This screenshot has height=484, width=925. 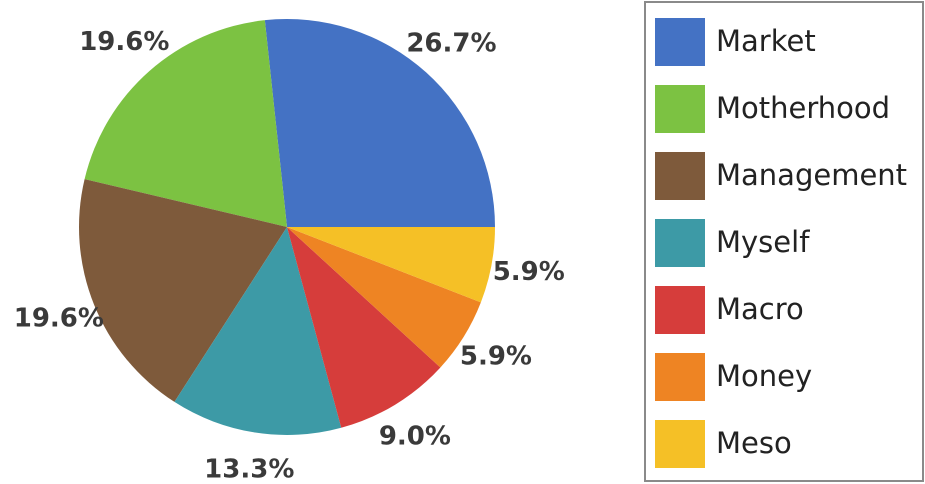 I want to click on data-label: 26.7%, so click(x=451, y=44).